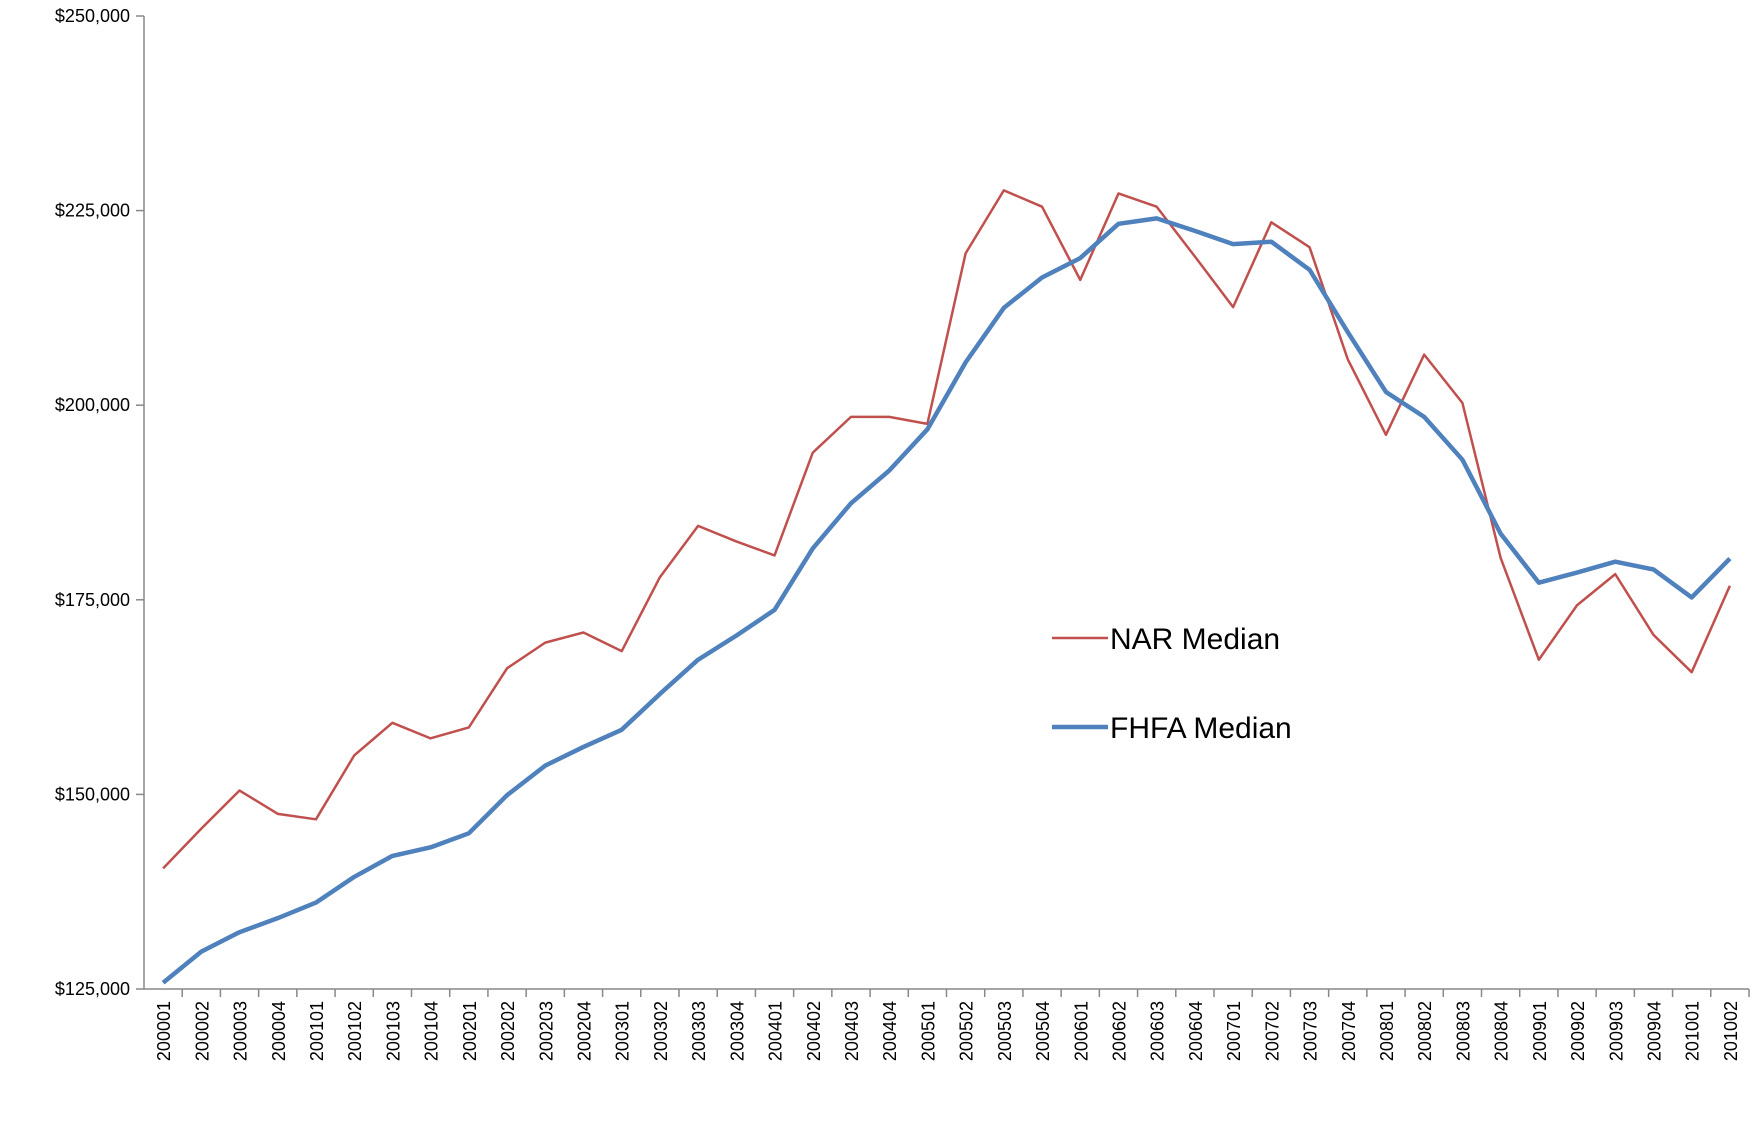 Image resolution: width=1754 pixels, height=1128 pixels. I want to click on x-tick-label: 200702, so click(1272, 1031).